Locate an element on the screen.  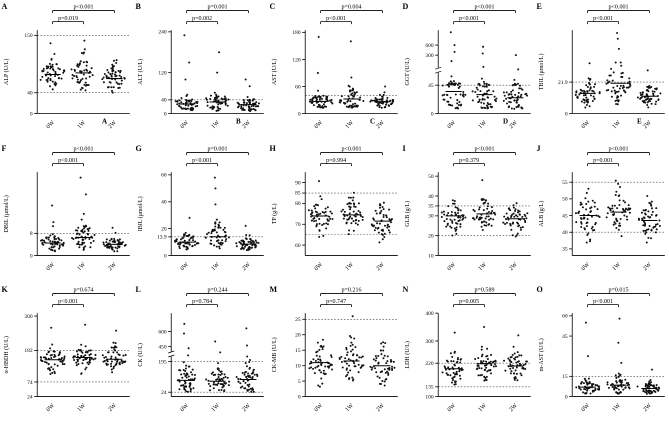
svg-text: 300 is located at coordinates (28, 317).